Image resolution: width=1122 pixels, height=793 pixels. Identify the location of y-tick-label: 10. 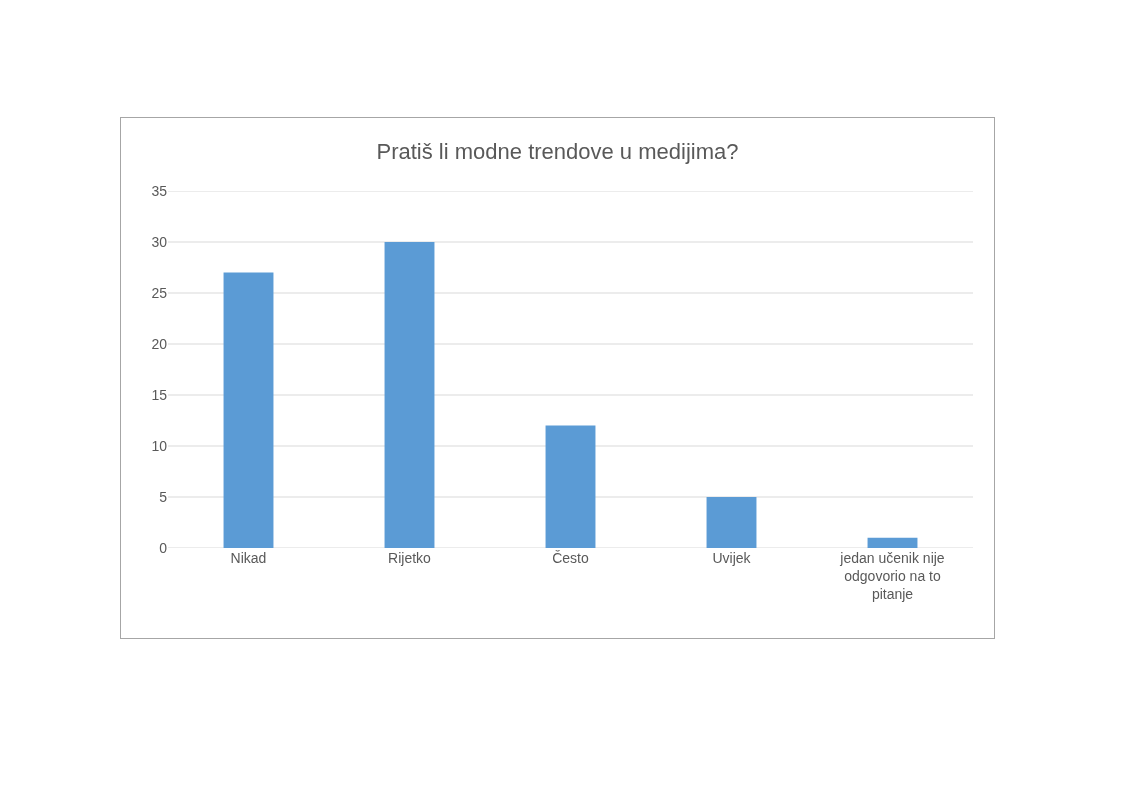
(159, 445).